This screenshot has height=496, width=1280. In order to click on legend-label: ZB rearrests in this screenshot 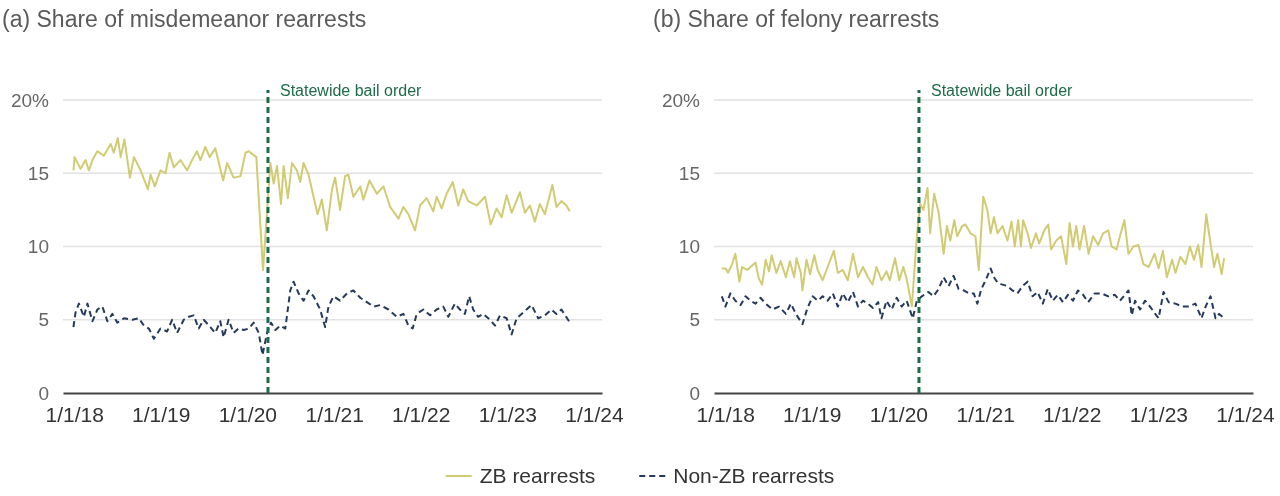, I will do `click(537, 475)`.